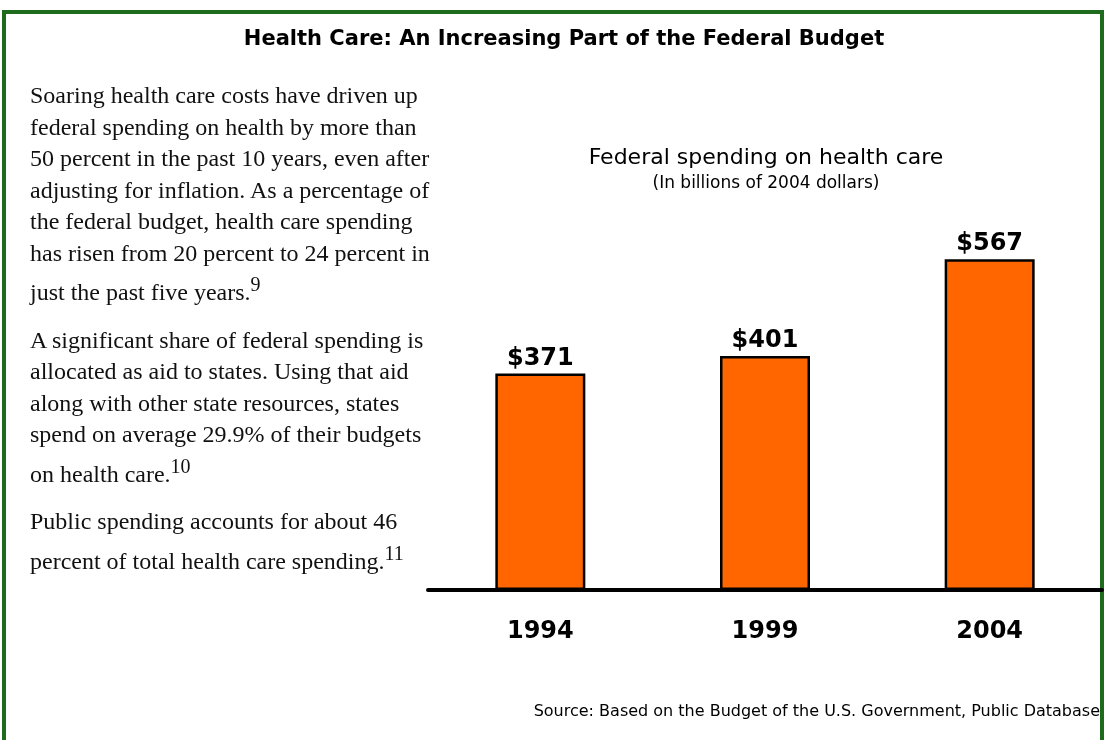  What do you see at coordinates (540, 356) in the screenshot?
I see `data-label: $371` at bounding box center [540, 356].